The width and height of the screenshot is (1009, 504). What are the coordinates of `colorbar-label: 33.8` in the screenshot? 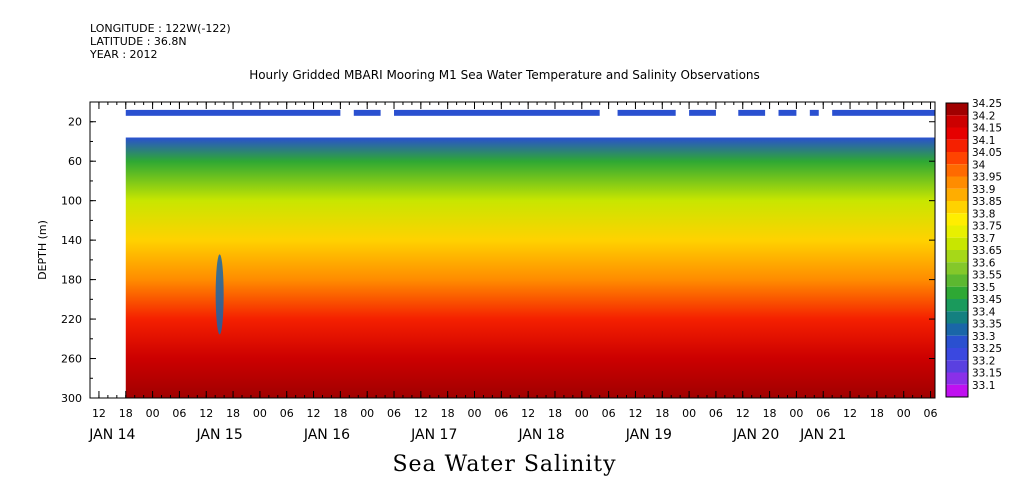 It's located at (983, 214).